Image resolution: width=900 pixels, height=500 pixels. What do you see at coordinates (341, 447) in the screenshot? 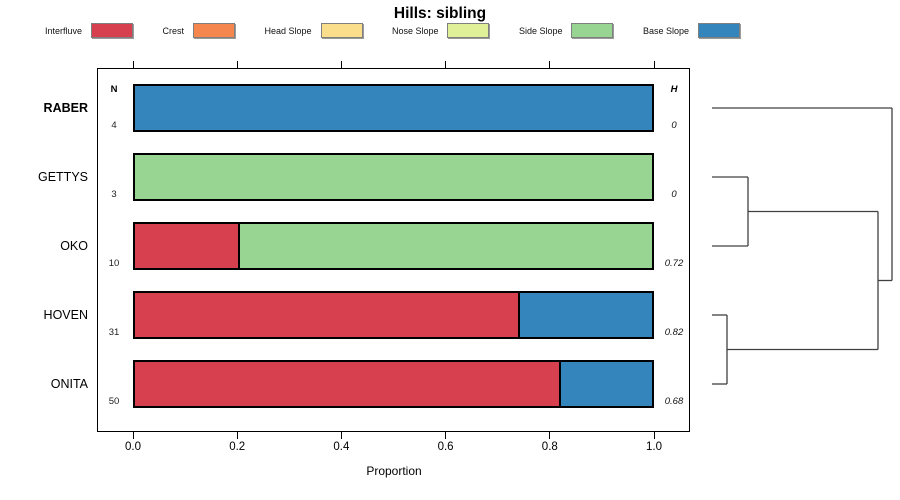
I see `x-tick-label: 0.4` at bounding box center [341, 447].